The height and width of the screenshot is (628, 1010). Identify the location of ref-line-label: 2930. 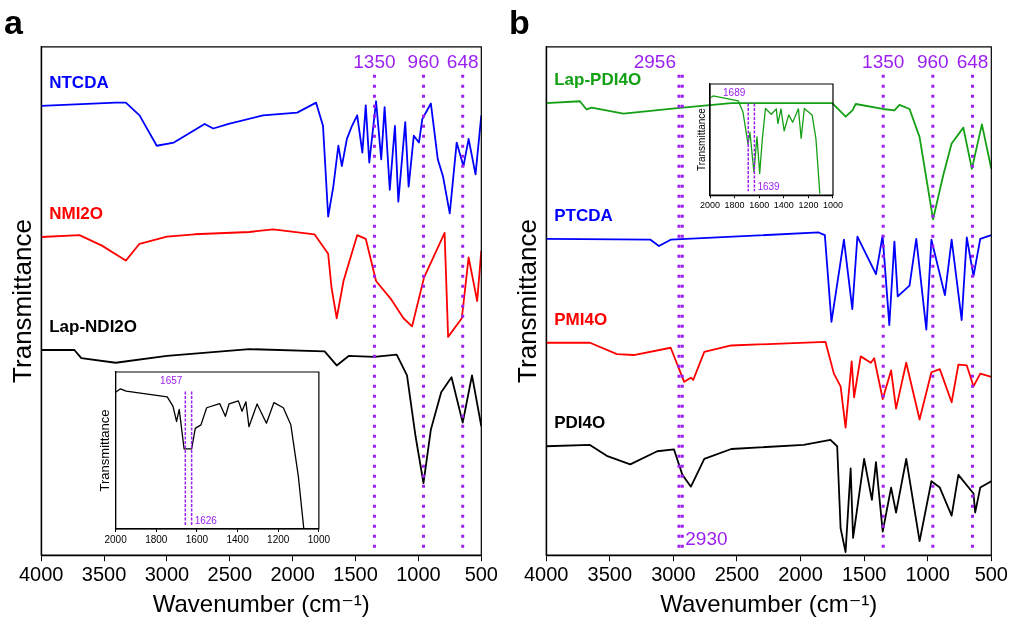
(706, 539).